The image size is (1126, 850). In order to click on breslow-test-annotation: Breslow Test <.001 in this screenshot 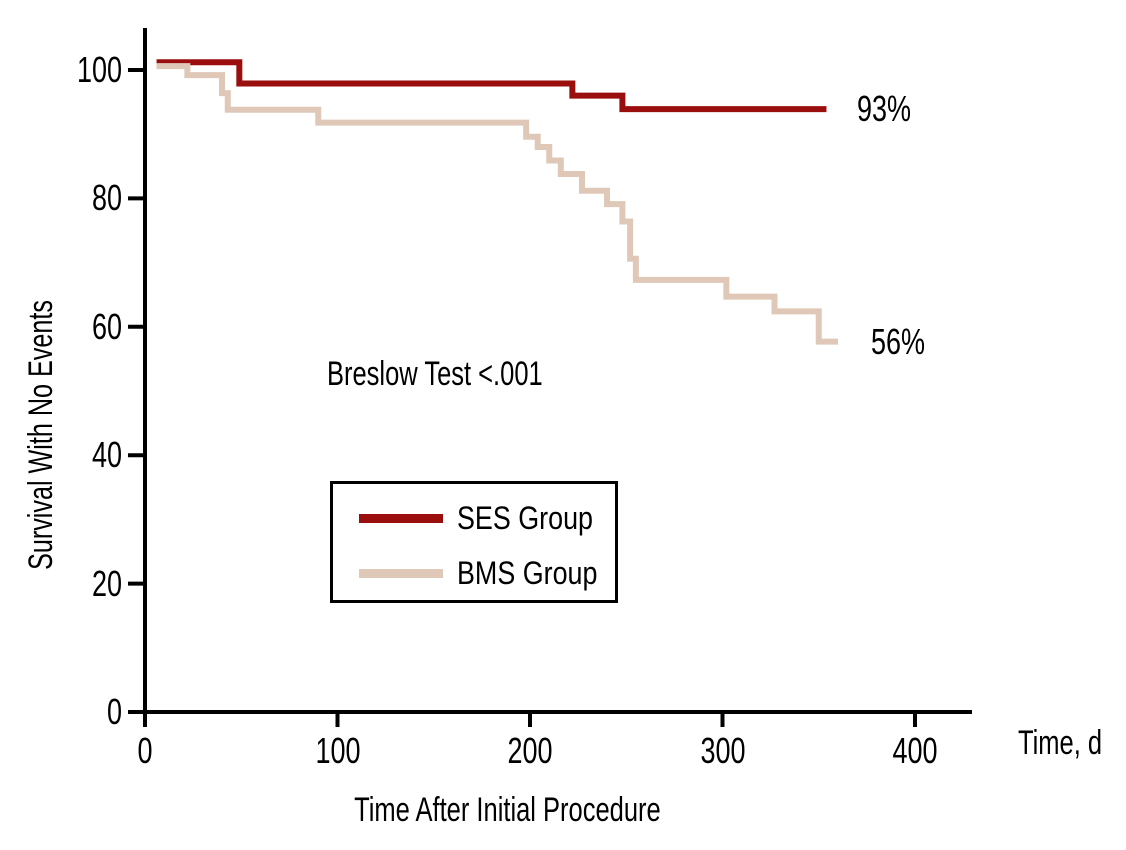, I will do `click(435, 374)`.